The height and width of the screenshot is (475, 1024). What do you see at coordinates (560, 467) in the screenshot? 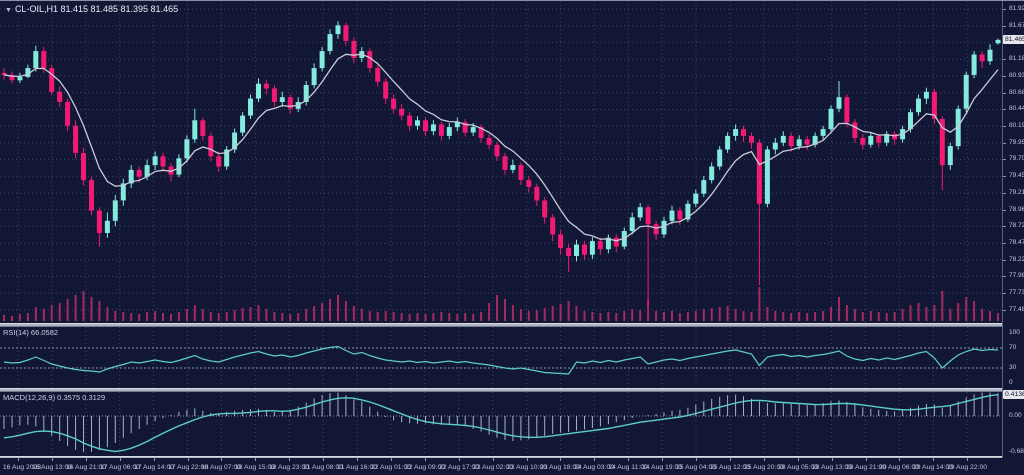
I see `time-tick-label: 23 Aug 18:00` at bounding box center [560, 467].